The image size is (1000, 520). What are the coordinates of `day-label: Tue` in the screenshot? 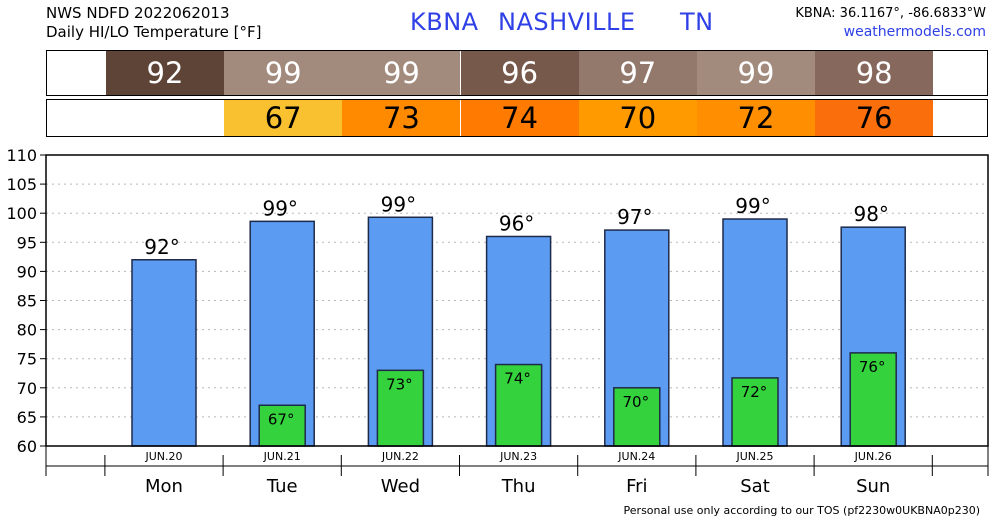 It's located at (282, 486).